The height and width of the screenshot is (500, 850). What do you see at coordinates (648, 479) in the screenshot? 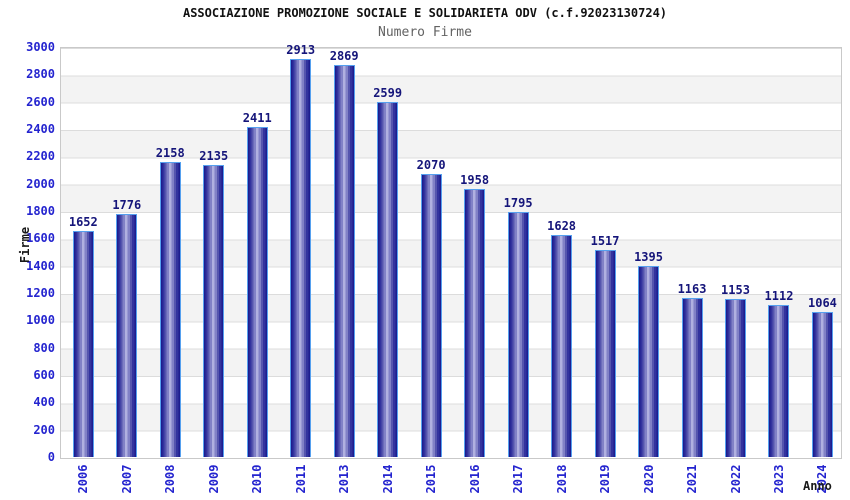
I see `x-tick-label: 2020` at bounding box center [648, 479].